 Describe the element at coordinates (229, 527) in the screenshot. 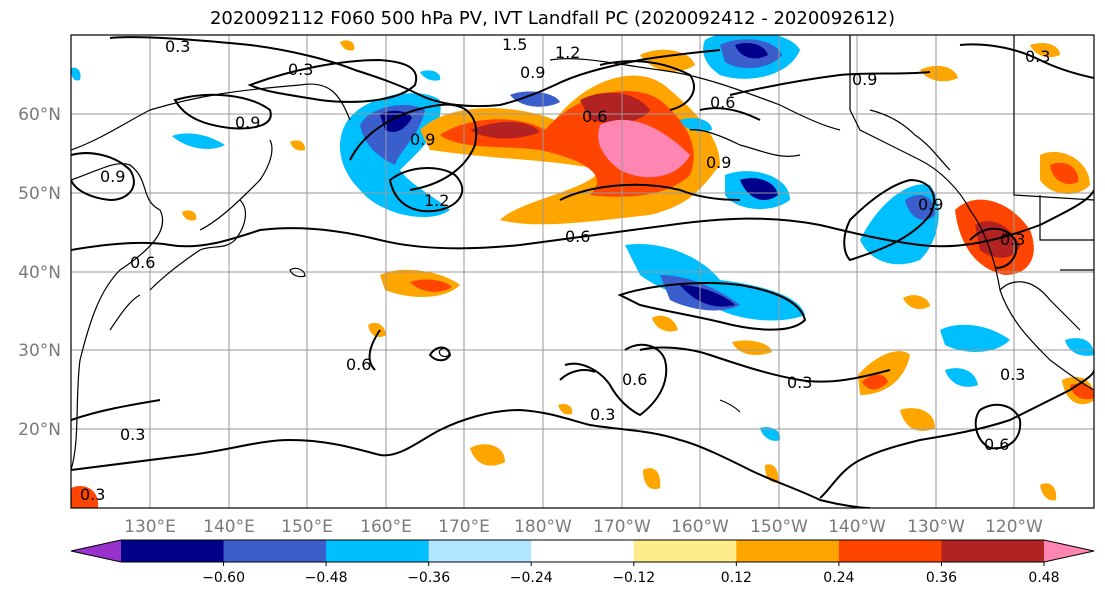

I see `lon-label: 140°E` at that location.